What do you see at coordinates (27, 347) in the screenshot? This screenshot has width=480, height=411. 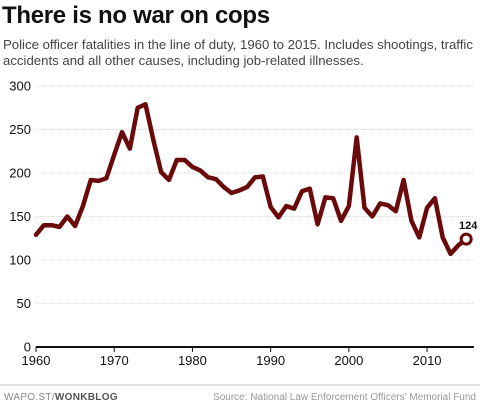 I see `y-tick-label: 0` at bounding box center [27, 347].